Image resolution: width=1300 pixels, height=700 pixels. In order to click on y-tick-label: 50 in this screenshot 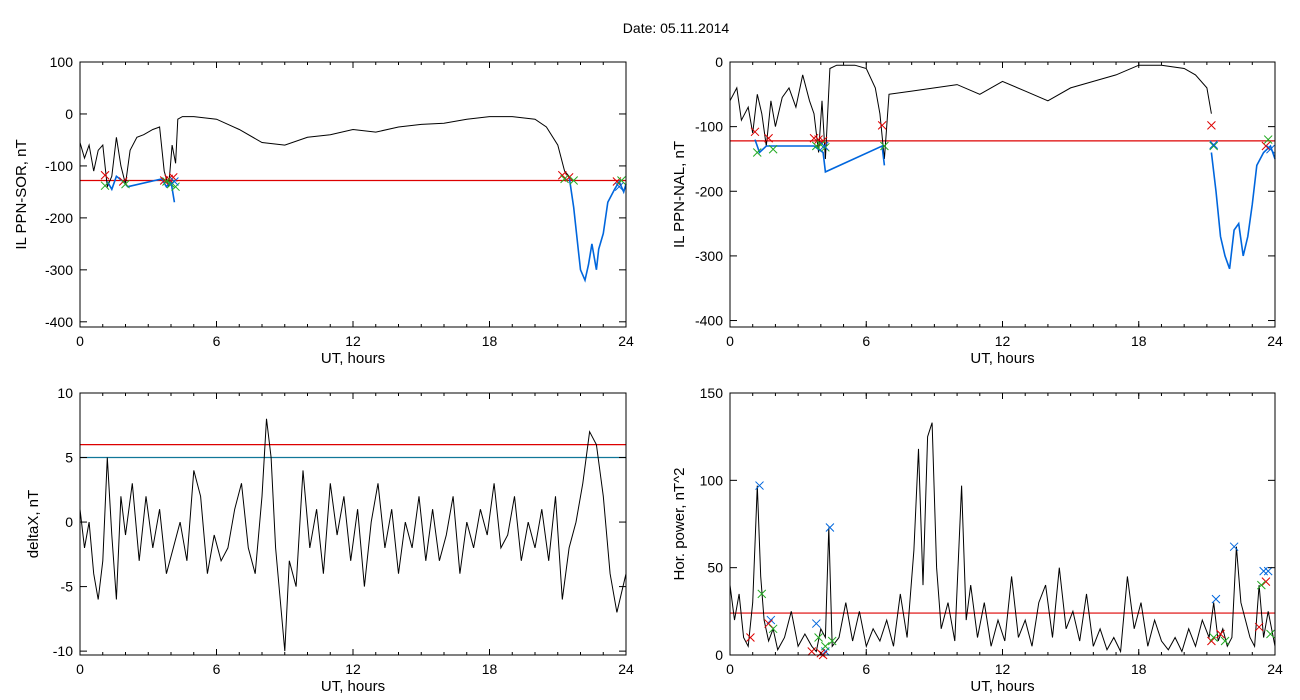, I will do `click(715, 568)`.